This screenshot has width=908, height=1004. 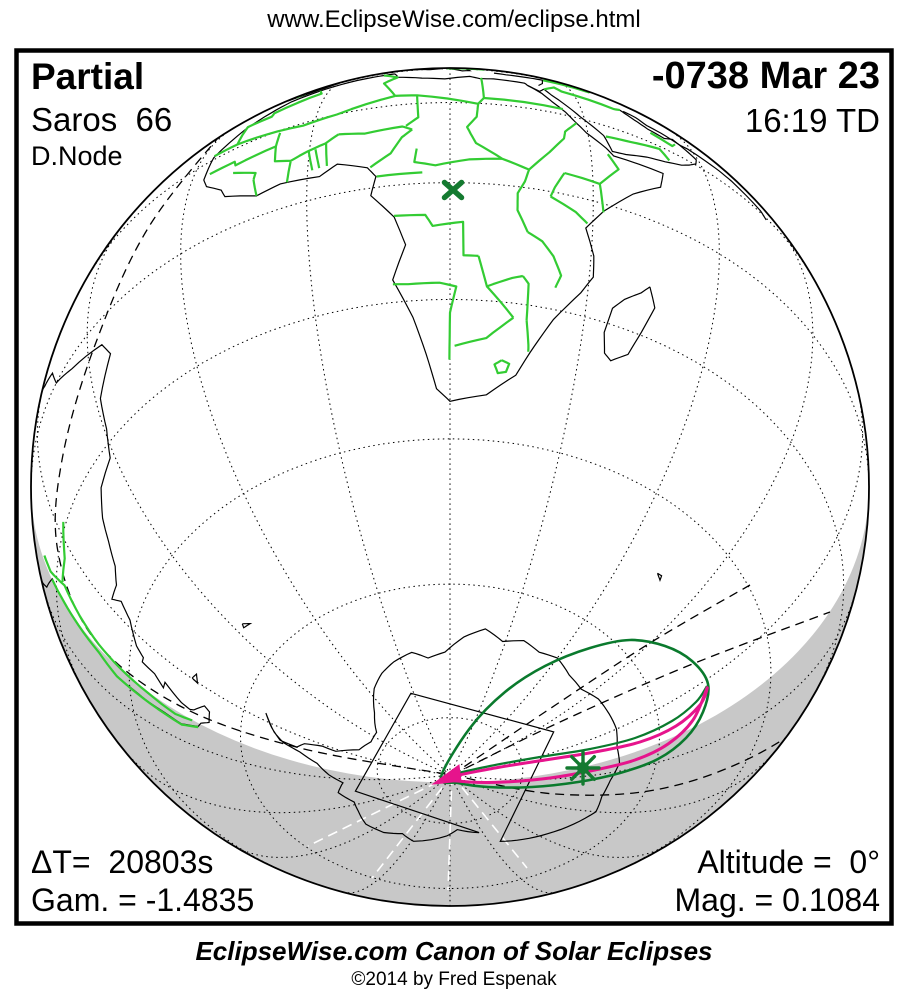 What do you see at coordinates (583, 768) in the screenshot?
I see `greatest-eclipse-star-marker` at bounding box center [583, 768].